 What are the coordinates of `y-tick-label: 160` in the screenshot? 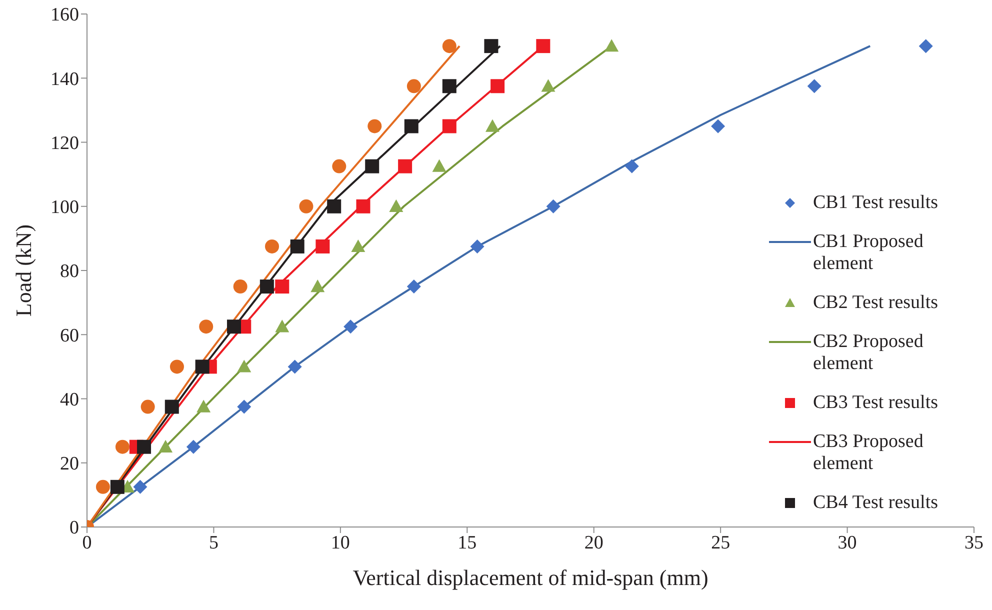 It's located at (64, 15).